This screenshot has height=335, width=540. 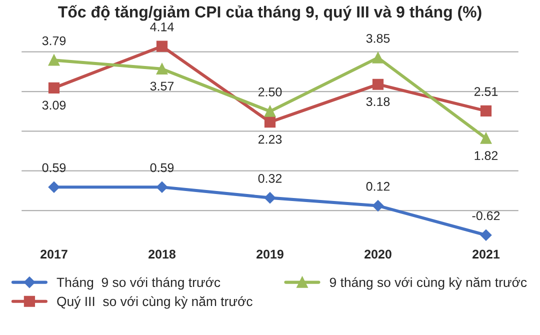 What do you see at coordinates (154, 302) in the screenshot?
I see `legend-label: Quý III so với cùng kỳ năm trước` at bounding box center [154, 302].